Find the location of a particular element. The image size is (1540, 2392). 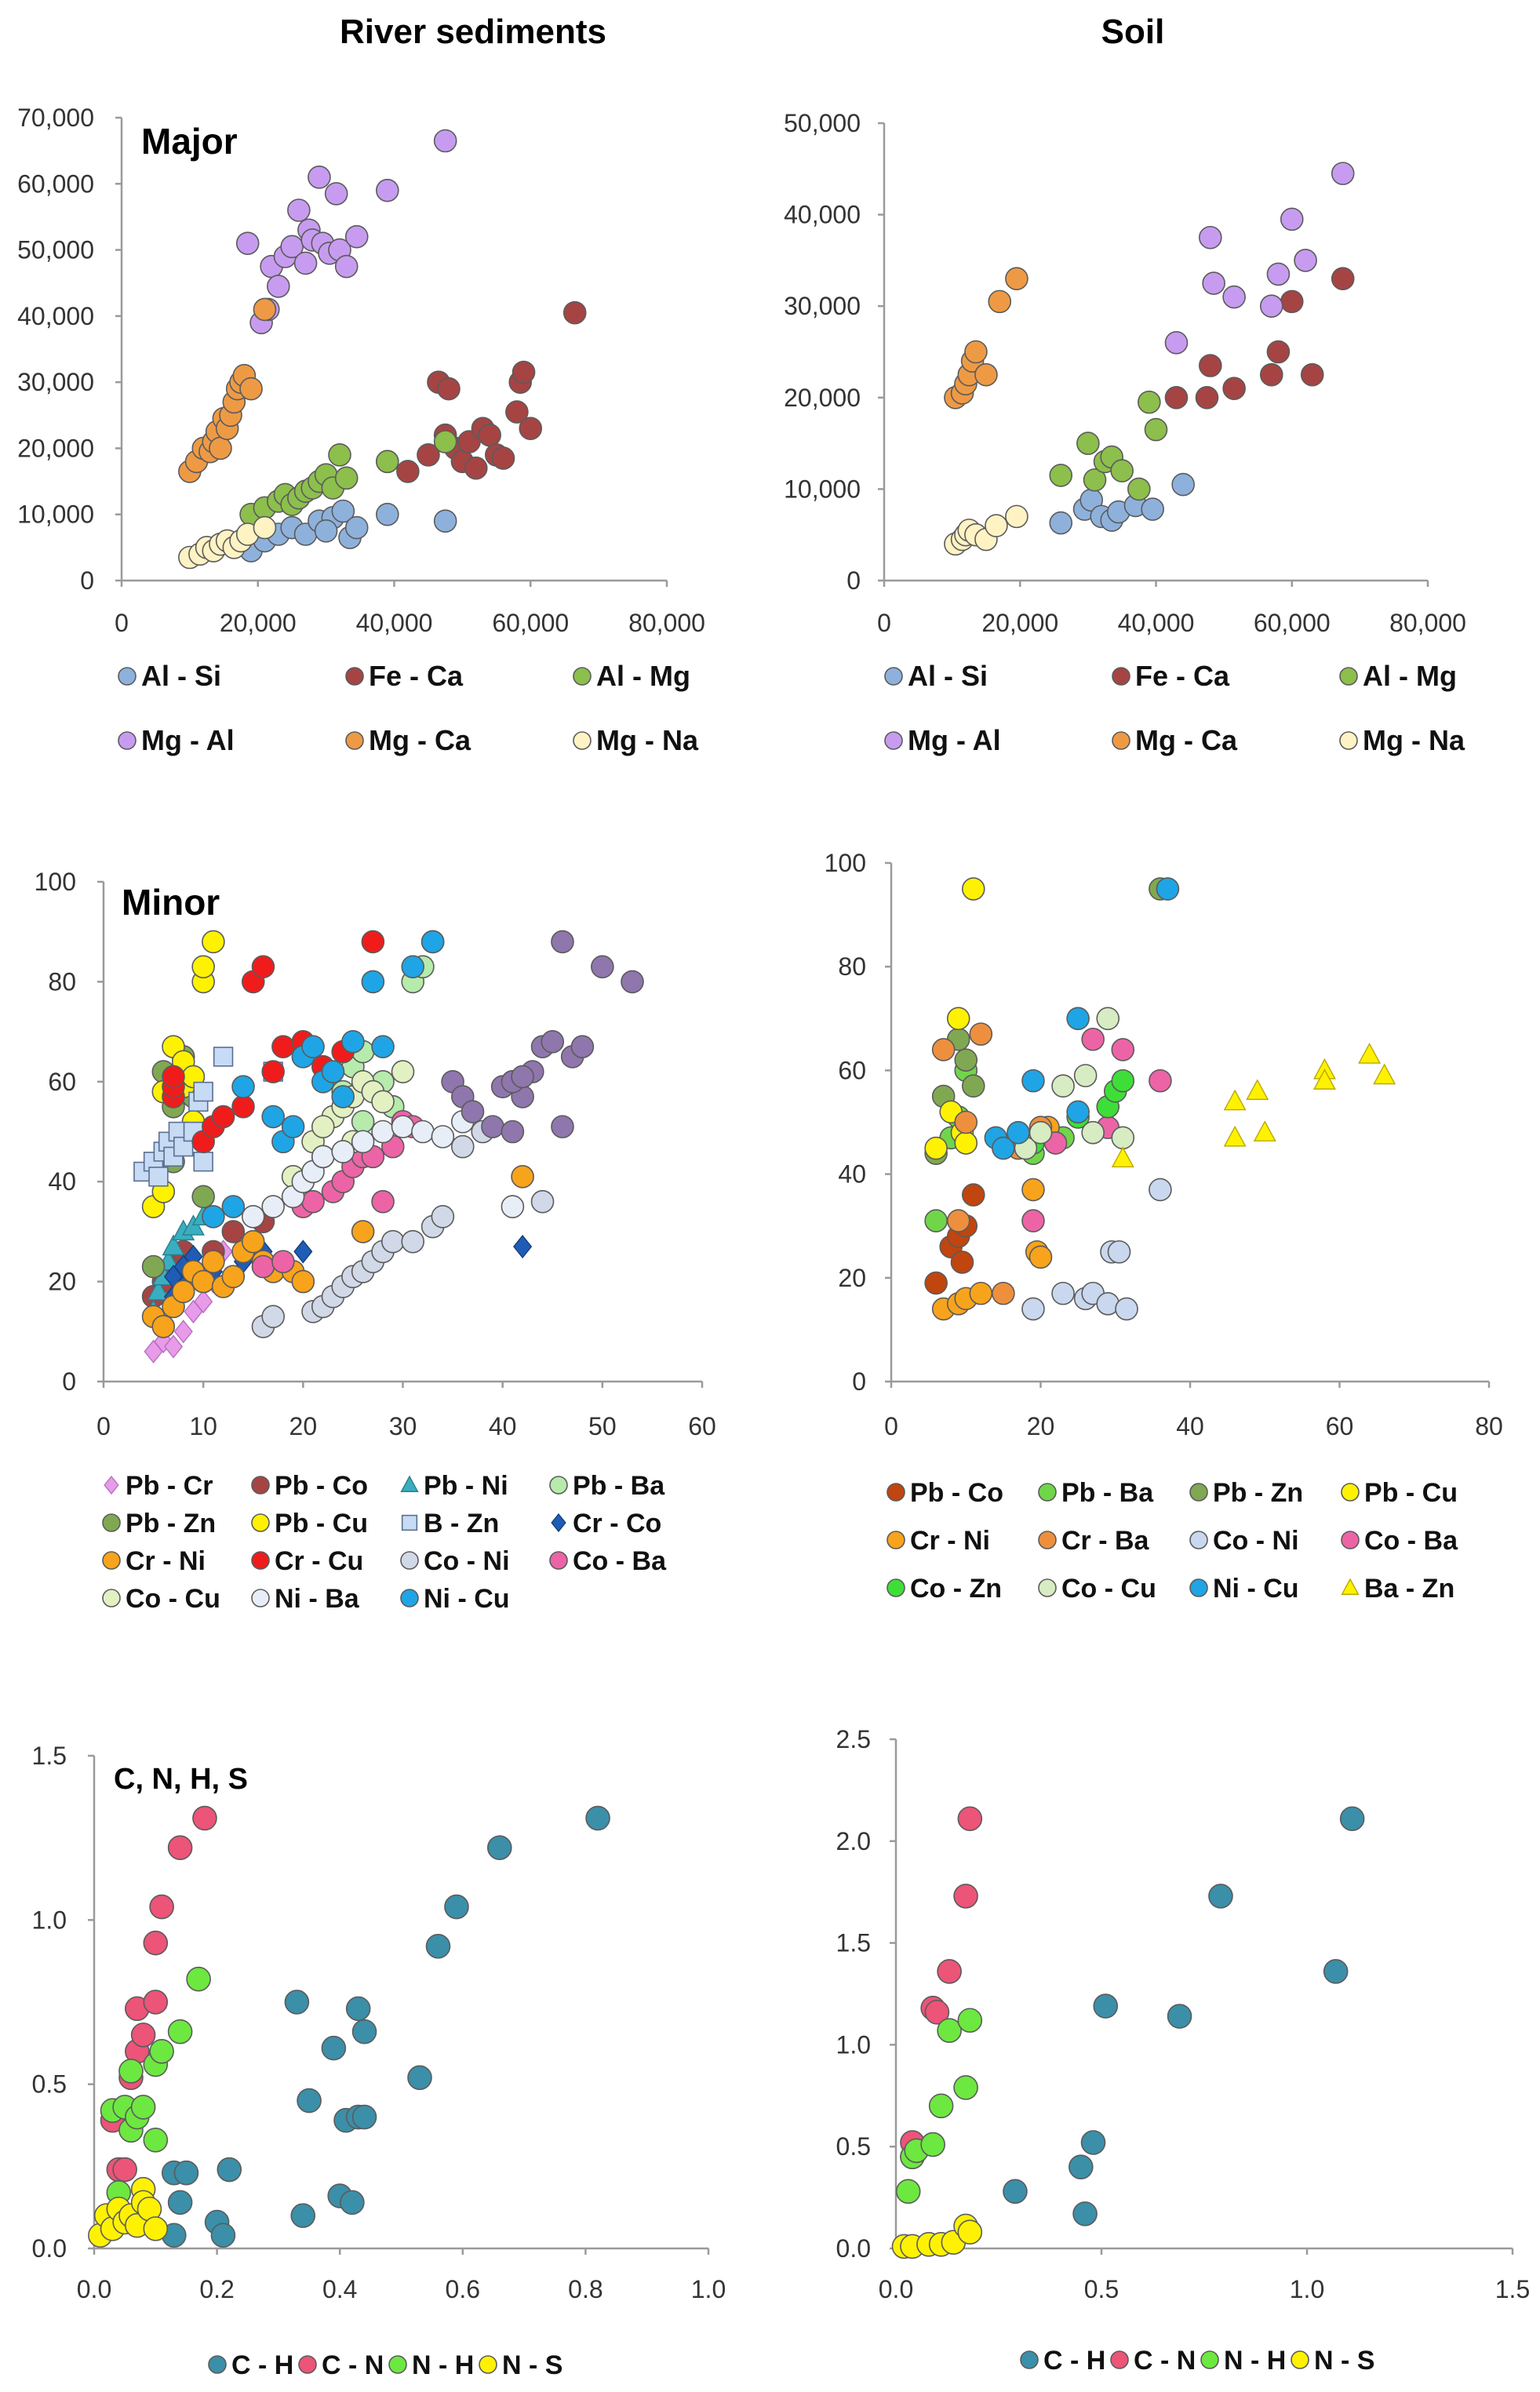

legend-item: Cr - Co is located at coordinates (606, 1524).